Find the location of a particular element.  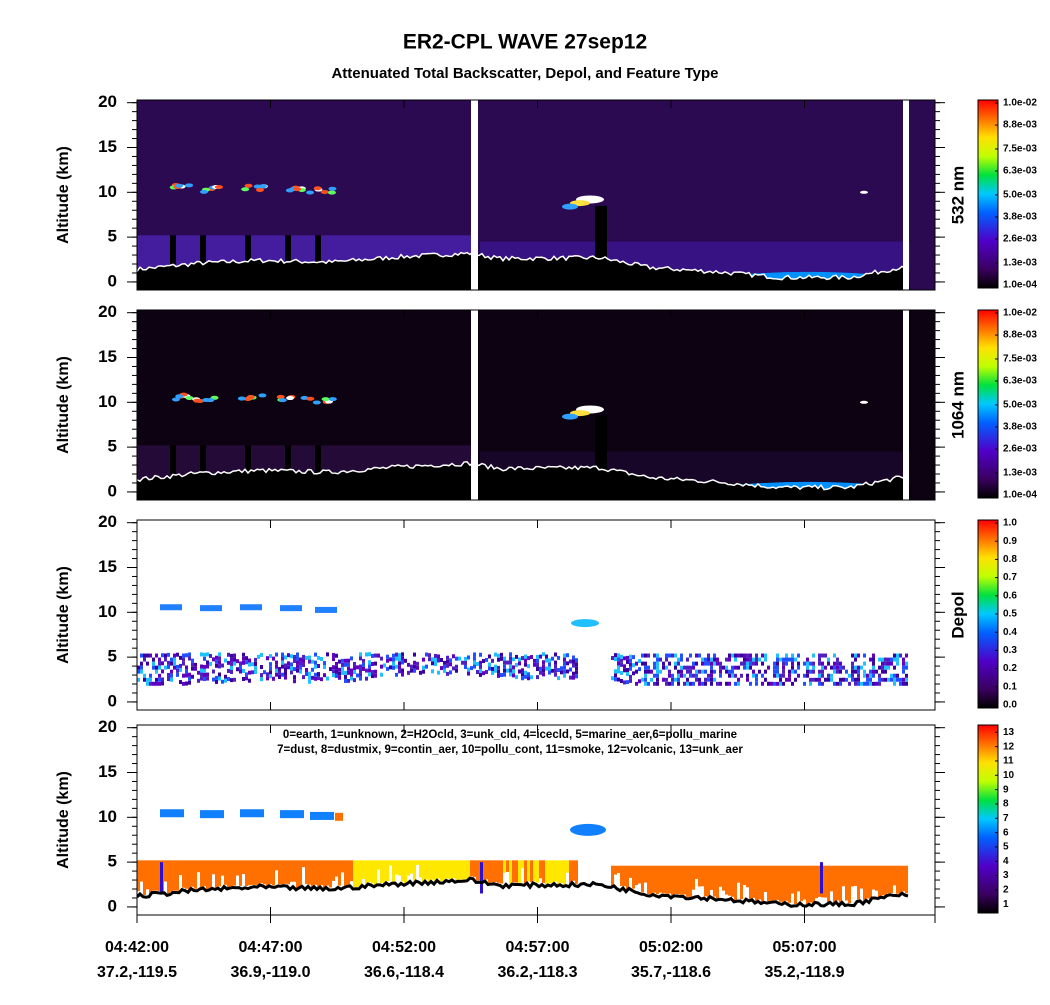

x-tick-sublabel: 35.7,-118.6 is located at coordinates (671, 972).